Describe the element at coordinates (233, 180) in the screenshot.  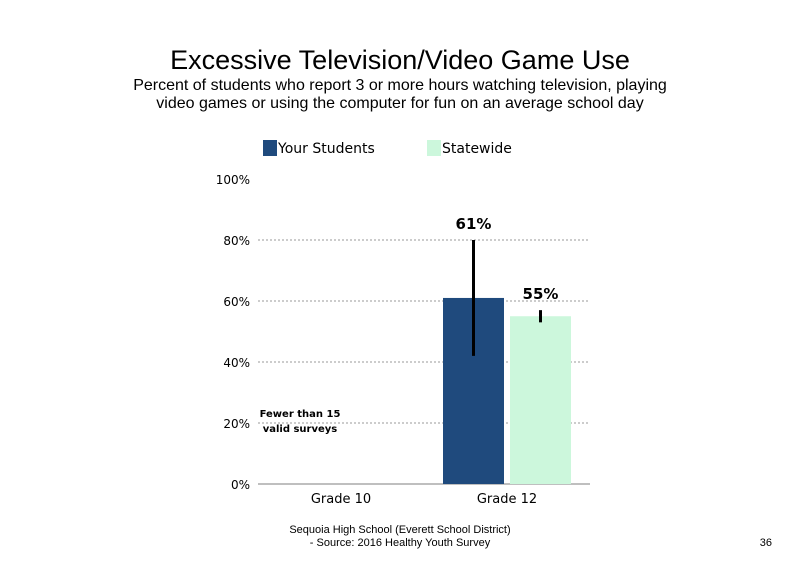
I see `y-tick-label-100: 100%` at that location.